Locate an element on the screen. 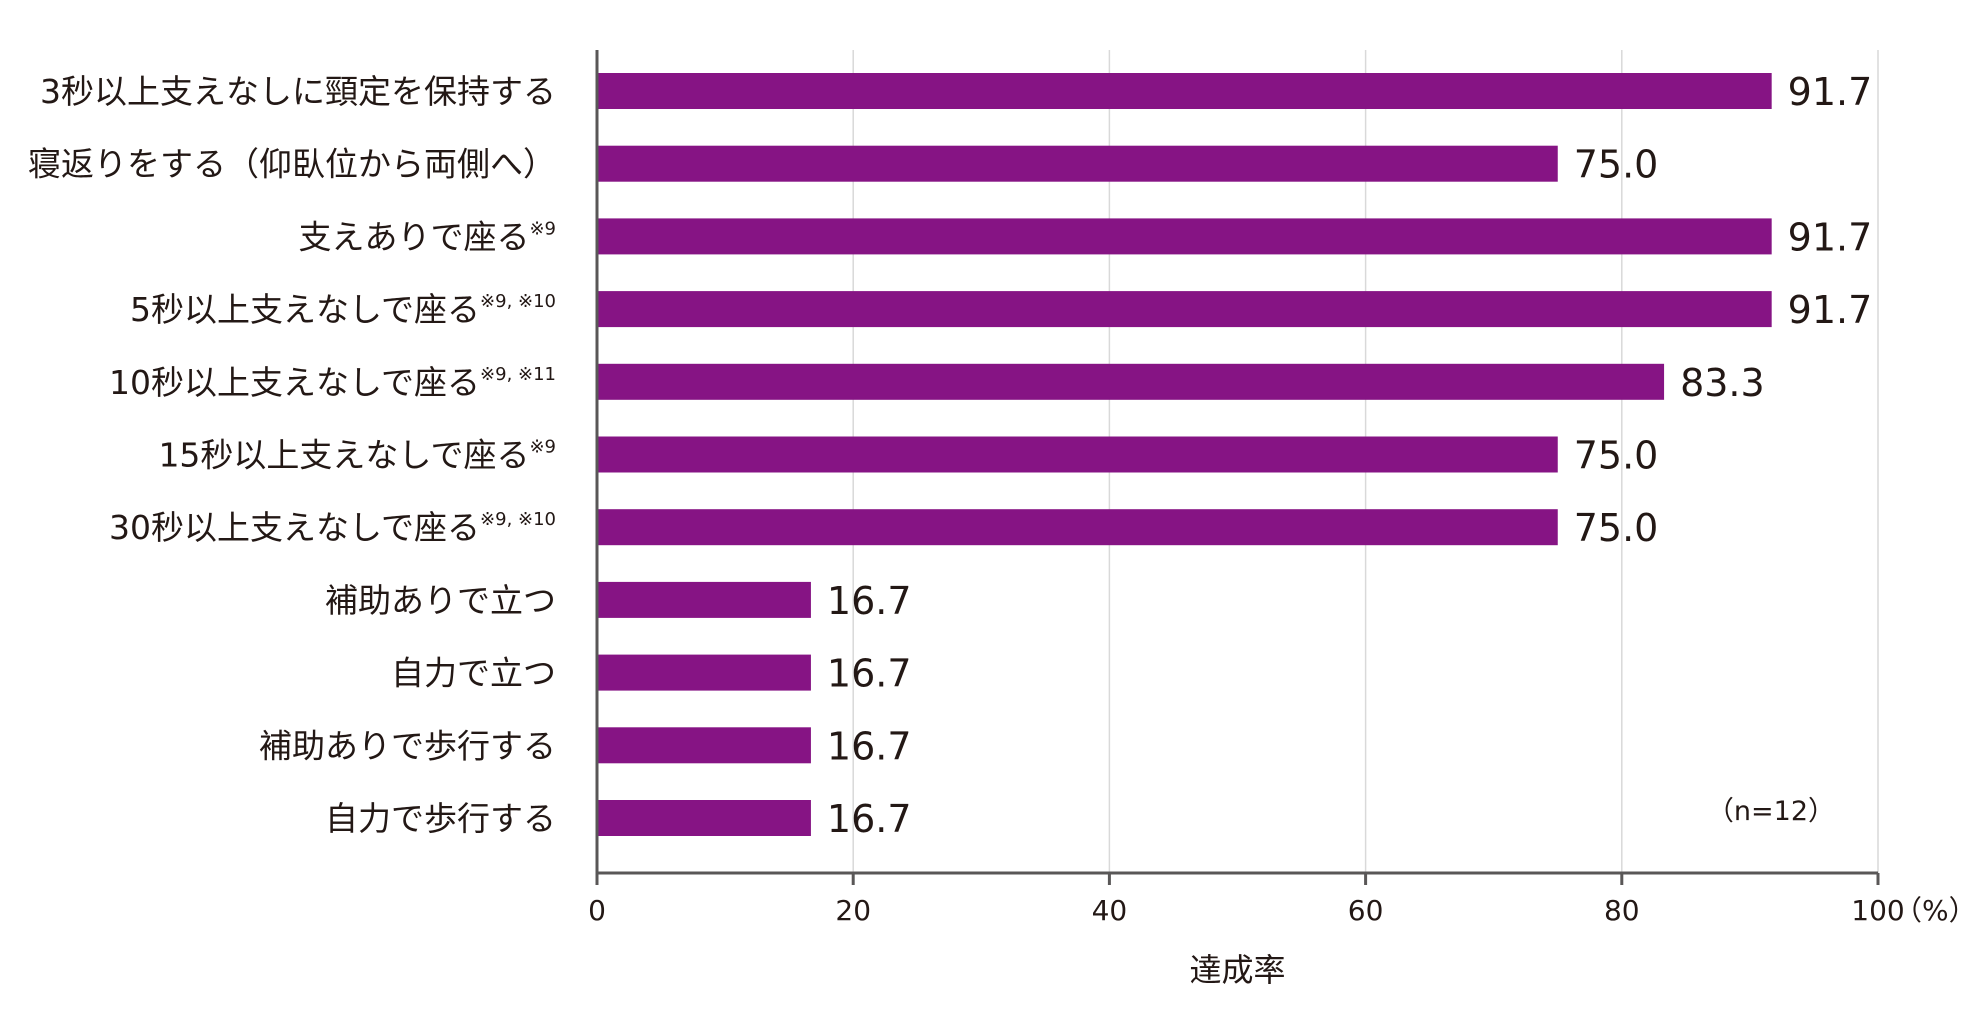 The height and width of the screenshot is (1022, 1973). category-label: 補助ありで歩行する is located at coordinates (407, 745).